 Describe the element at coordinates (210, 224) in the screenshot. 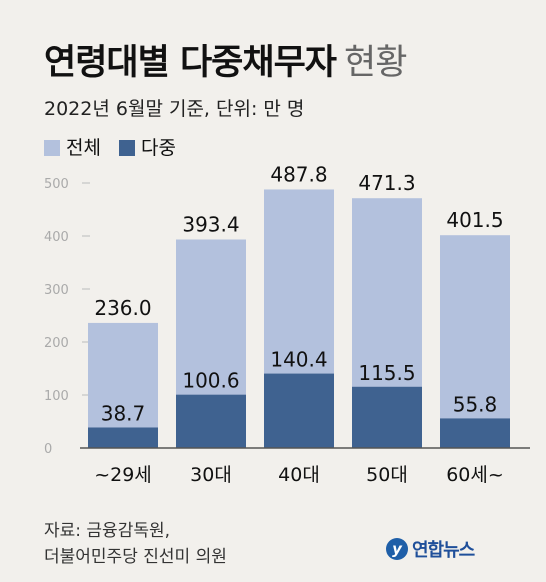

I see `data-label-total-1: 393.4` at that location.